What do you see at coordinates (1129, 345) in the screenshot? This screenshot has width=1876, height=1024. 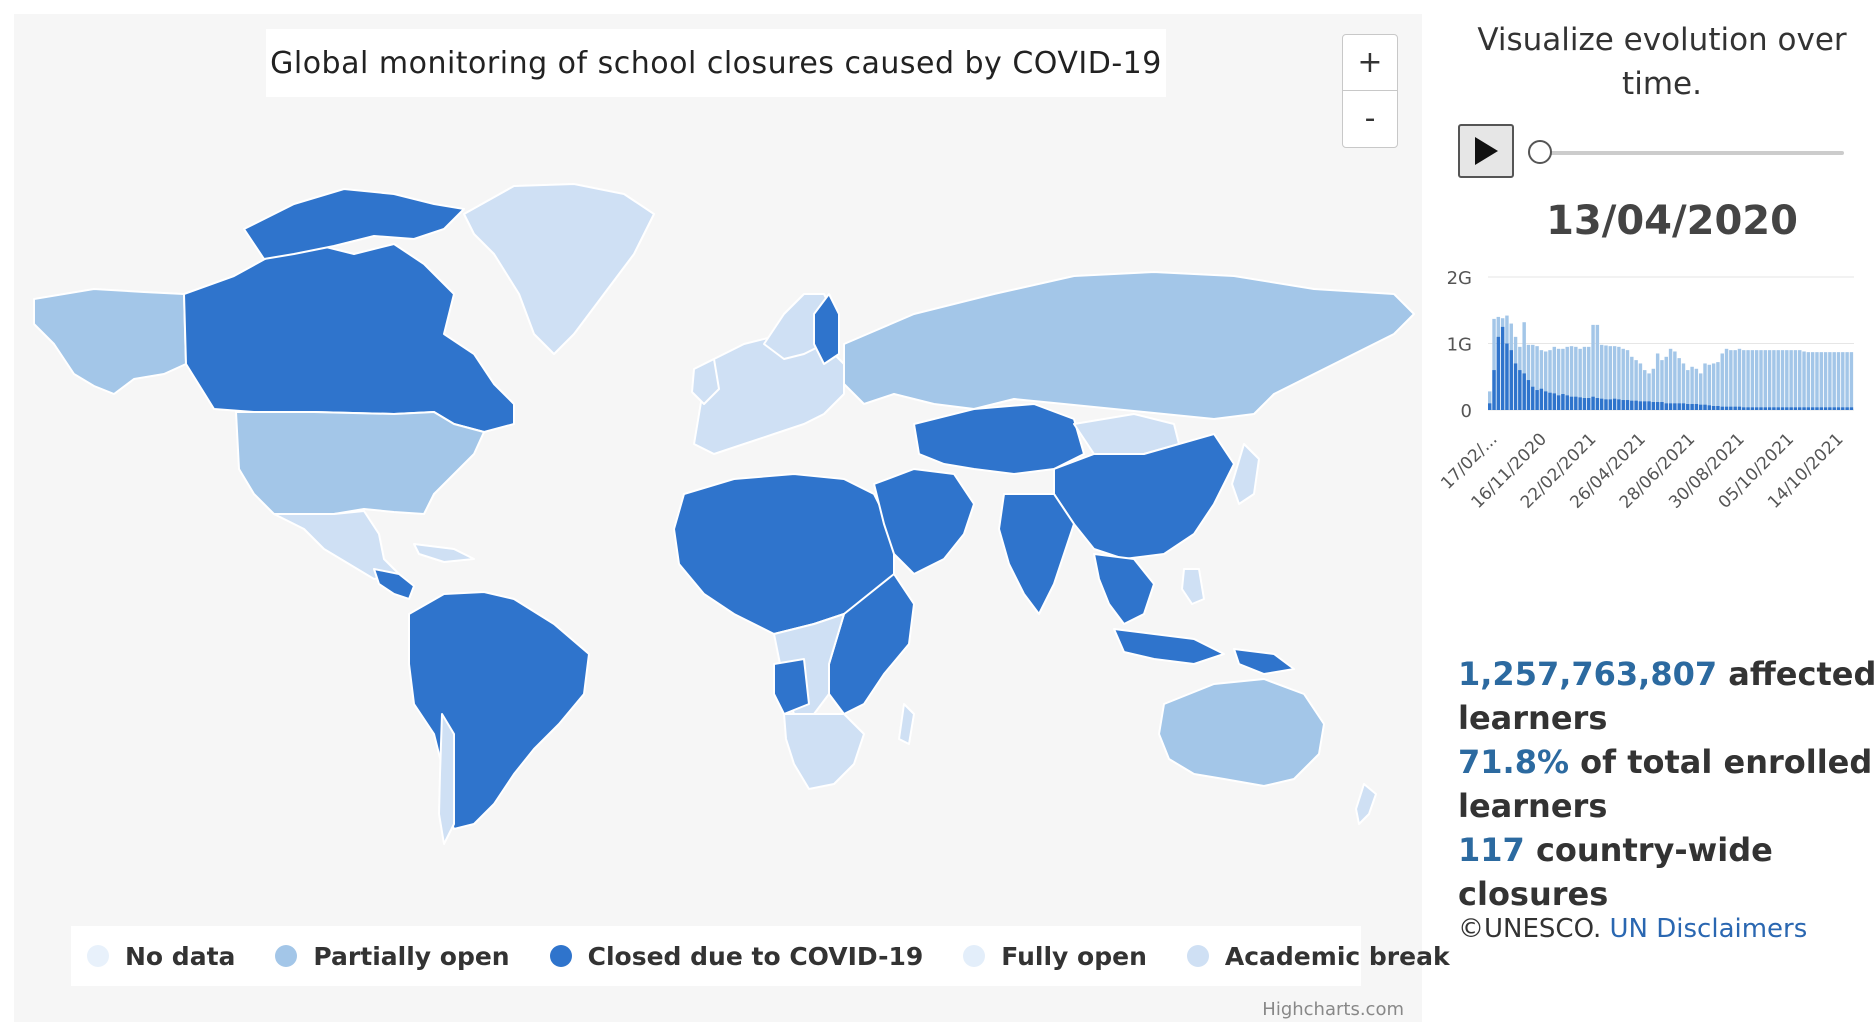 I see `region-russia` at bounding box center [1129, 345].